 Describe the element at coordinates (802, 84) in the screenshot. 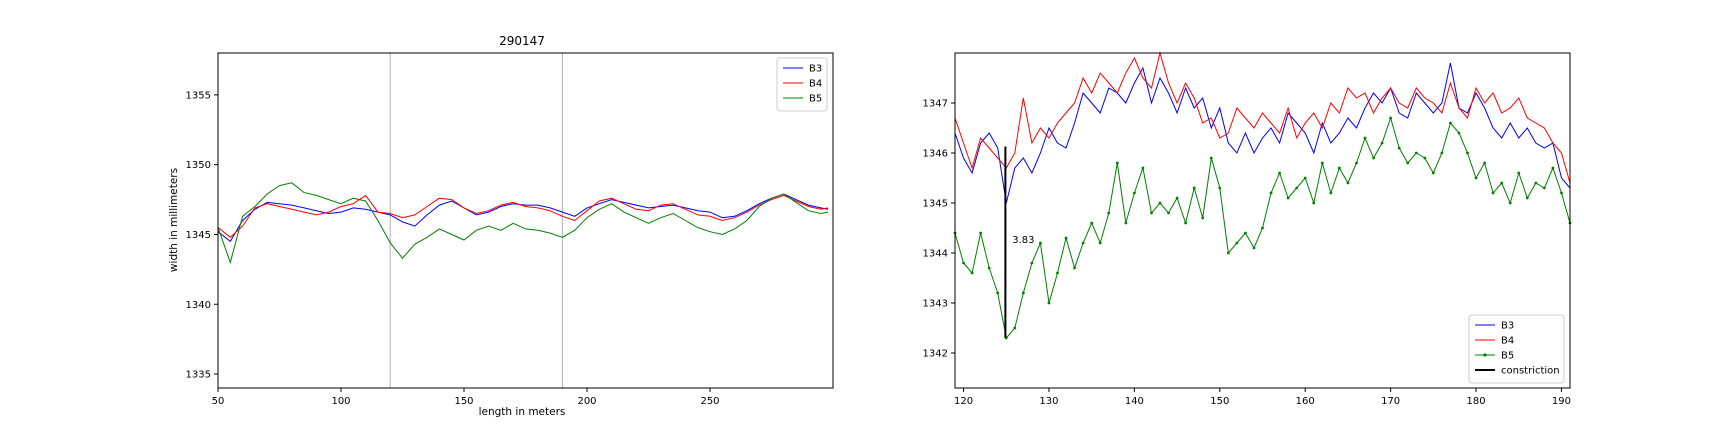

I see `left-chart-legend: B3 B4 B5` at that location.